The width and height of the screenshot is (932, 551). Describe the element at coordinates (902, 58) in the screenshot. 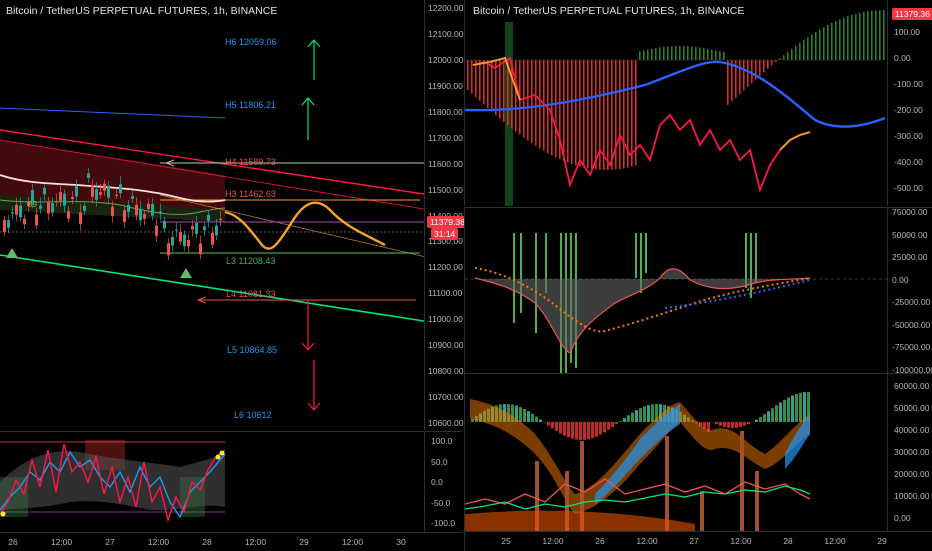

I see `right-top-tick-label: 0.00` at that location.